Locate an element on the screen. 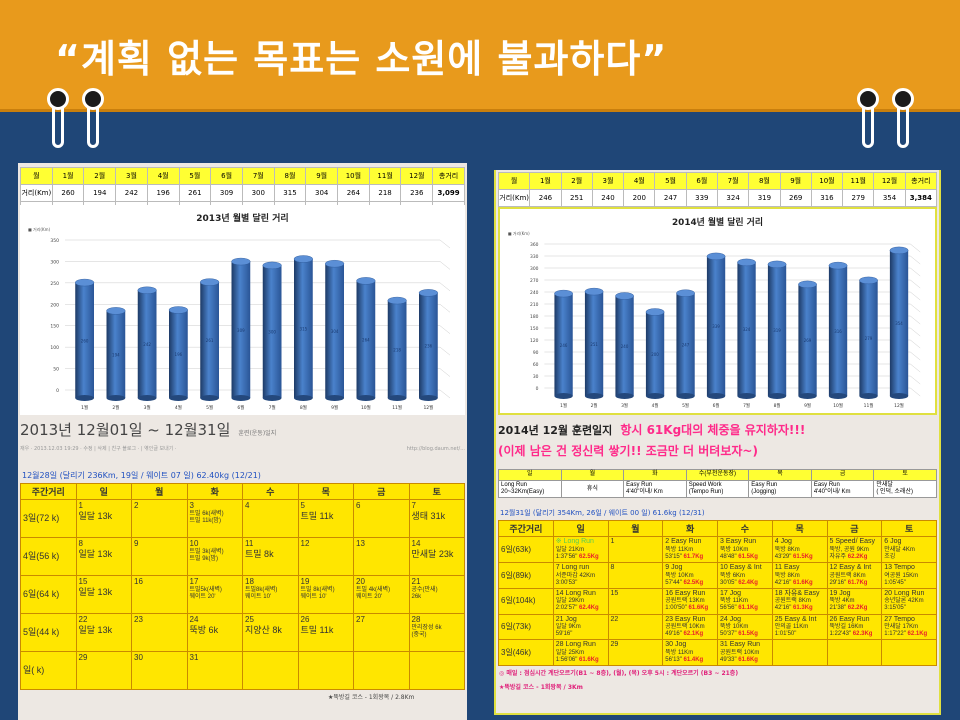 This screenshot has height=720, width=960. data-label: 236 is located at coordinates (429, 345).